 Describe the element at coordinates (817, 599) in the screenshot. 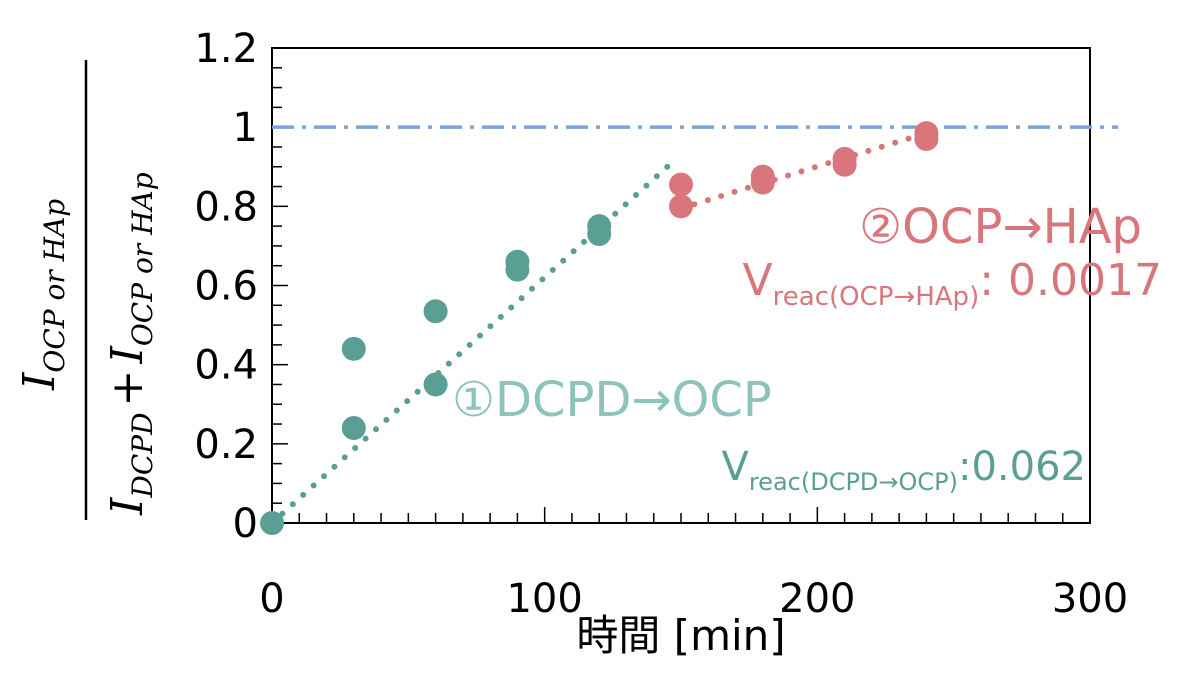

I see `x-tick-label: 200` at that location.